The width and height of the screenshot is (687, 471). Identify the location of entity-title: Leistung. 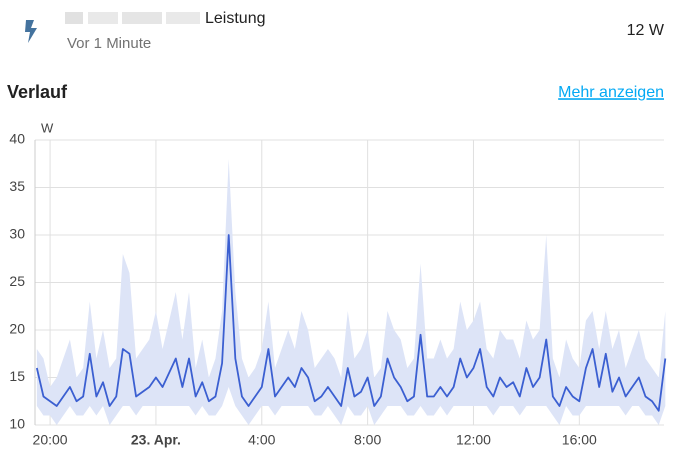
(235, 18).